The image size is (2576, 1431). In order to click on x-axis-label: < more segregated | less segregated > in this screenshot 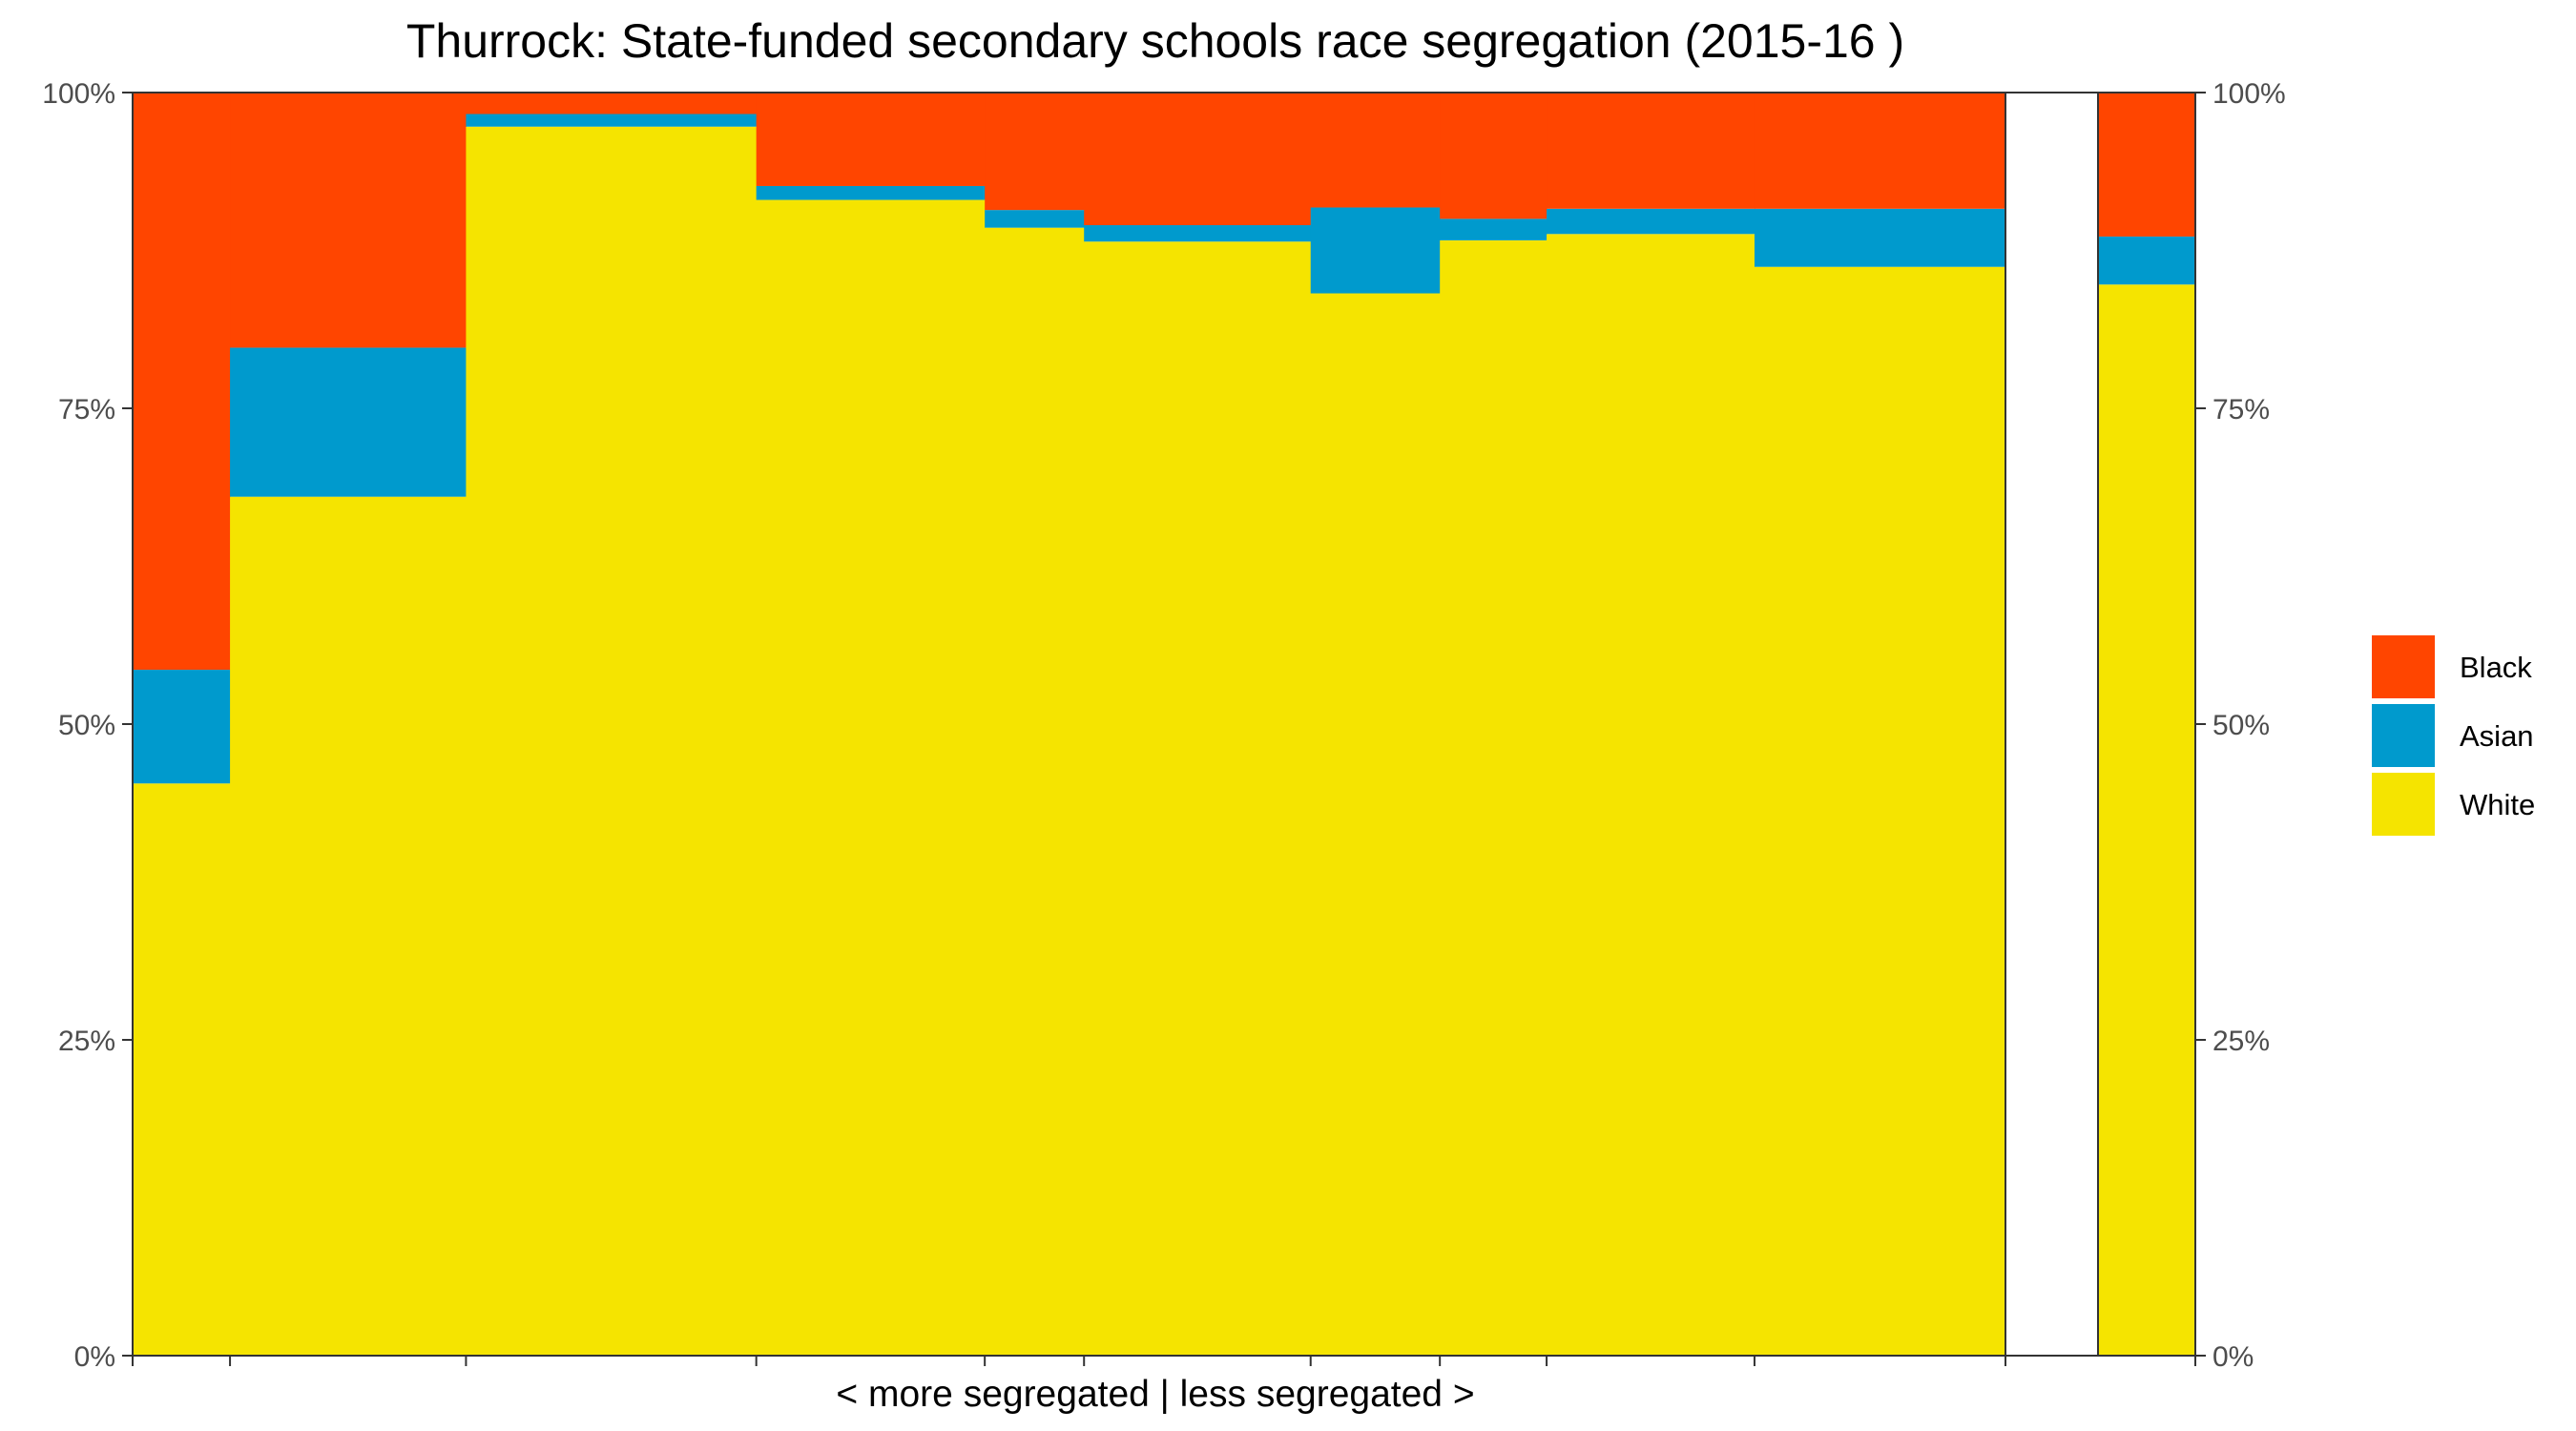, I will do `click(1155, 1394)`.